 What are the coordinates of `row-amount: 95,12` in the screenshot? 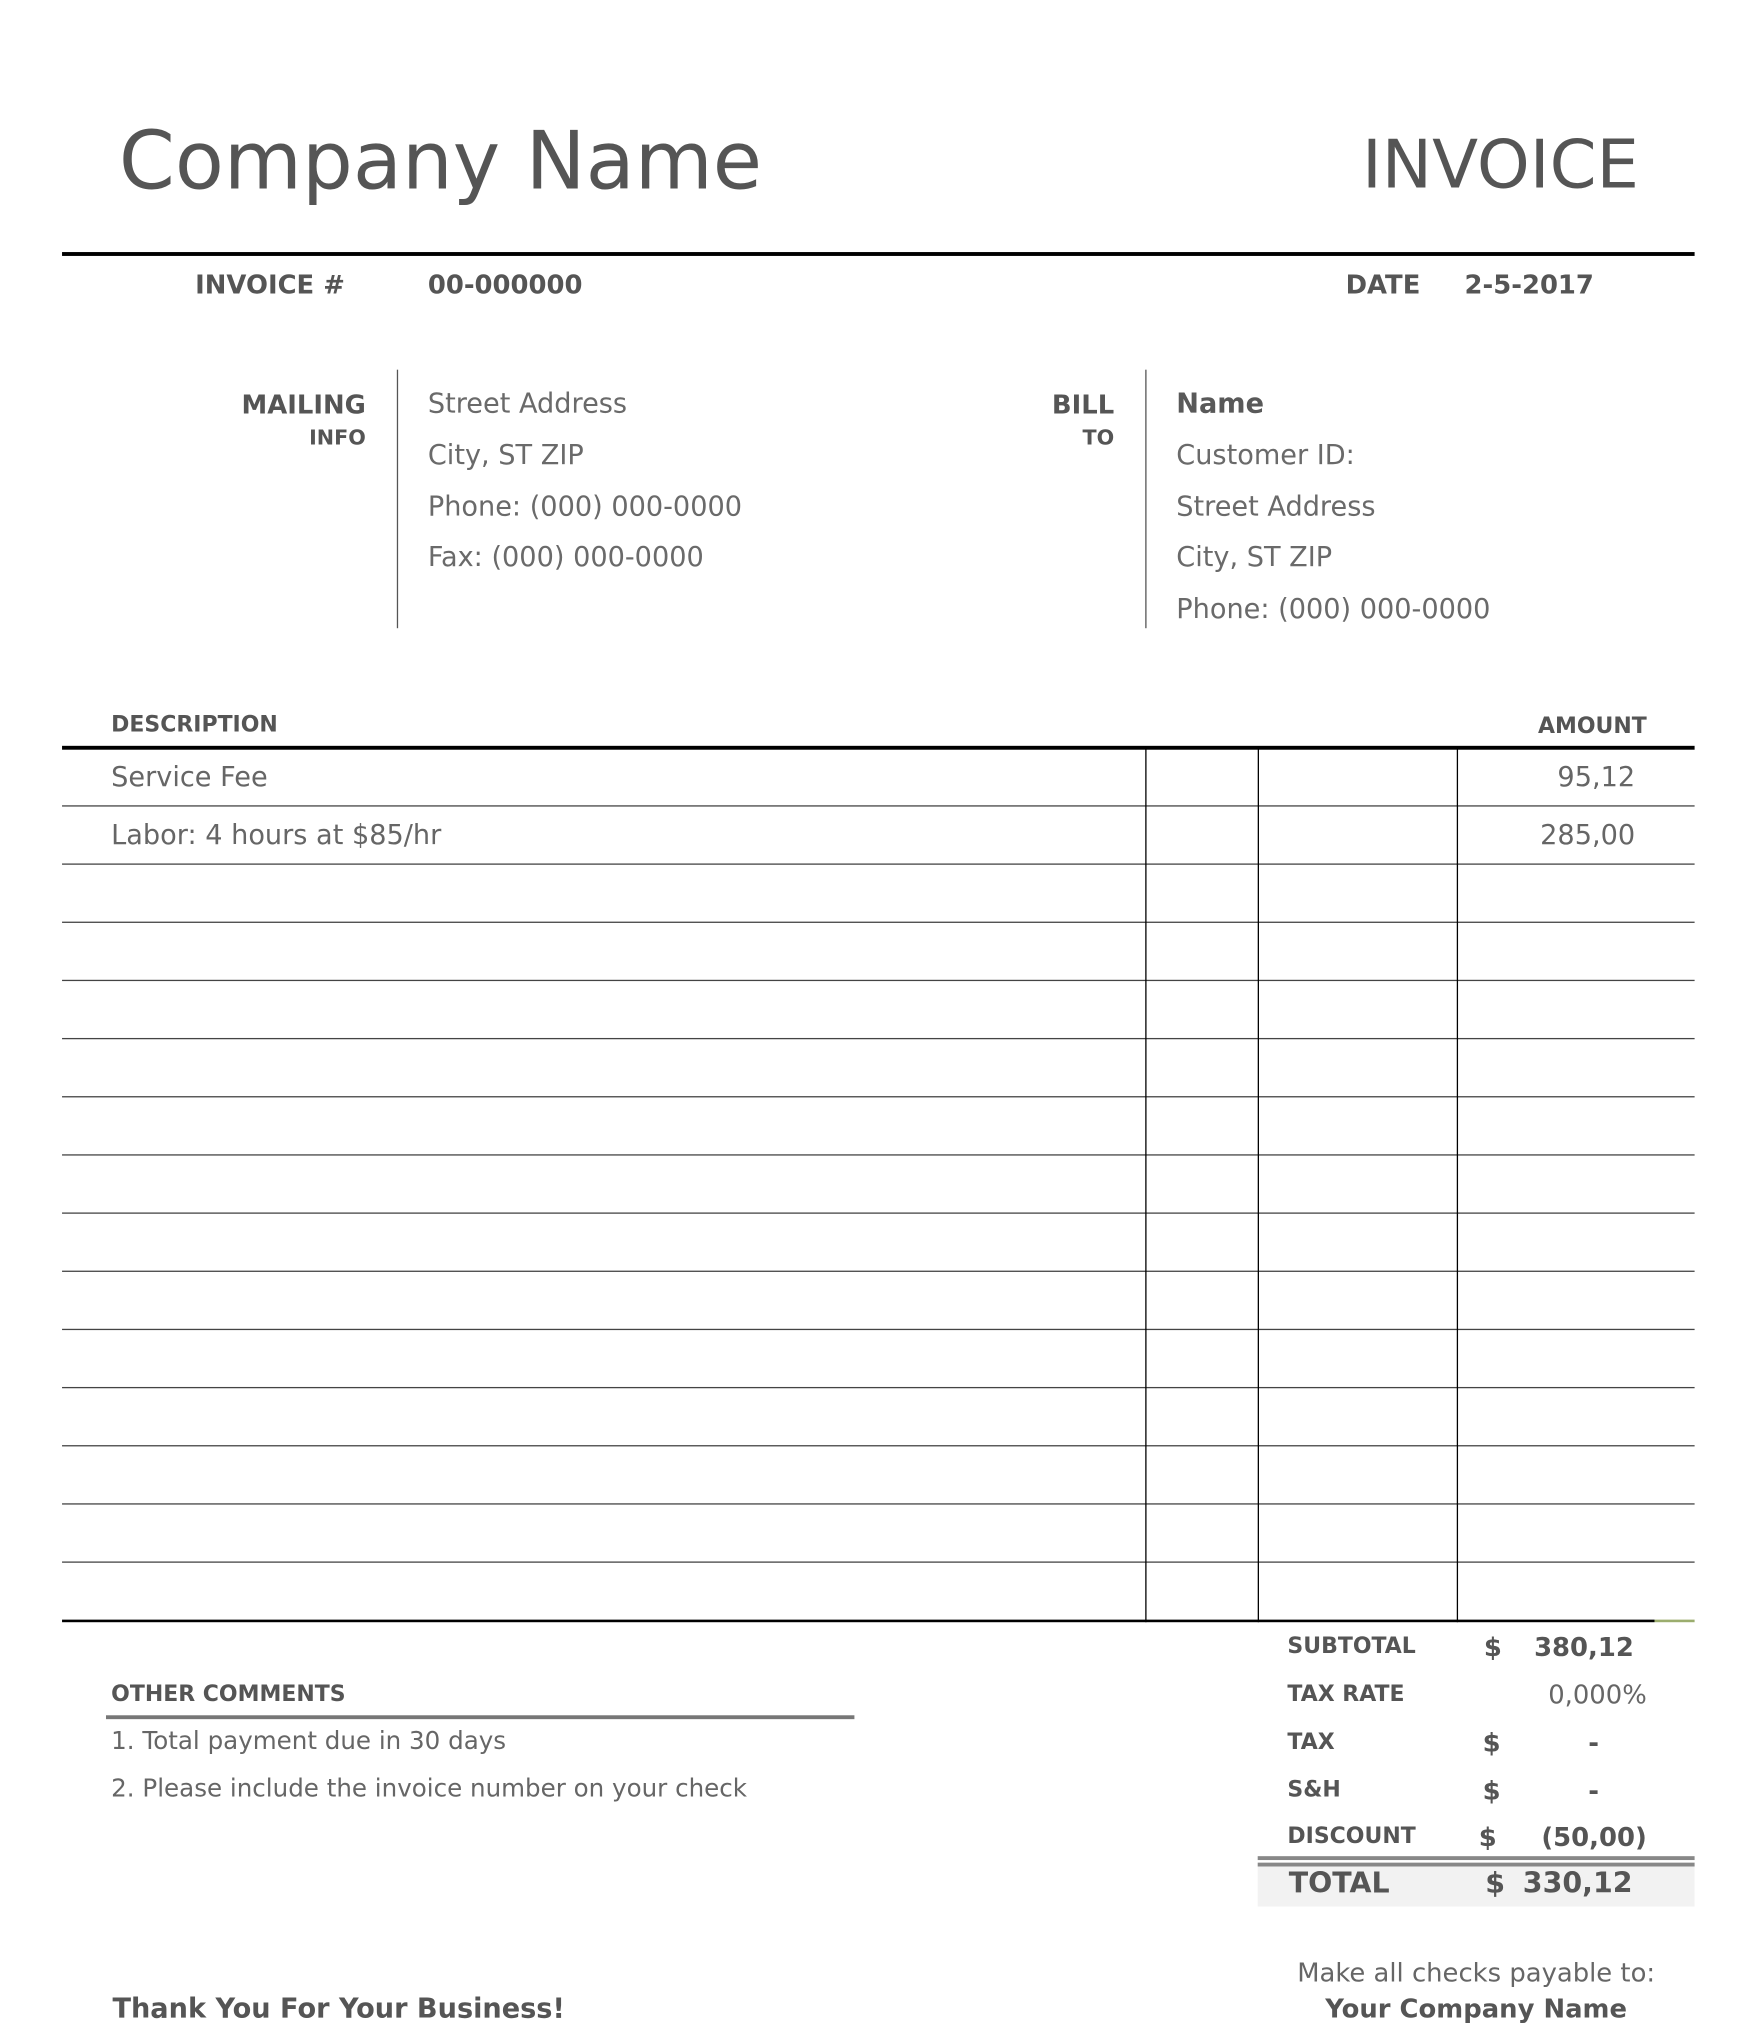 It's located at (1596, 777).